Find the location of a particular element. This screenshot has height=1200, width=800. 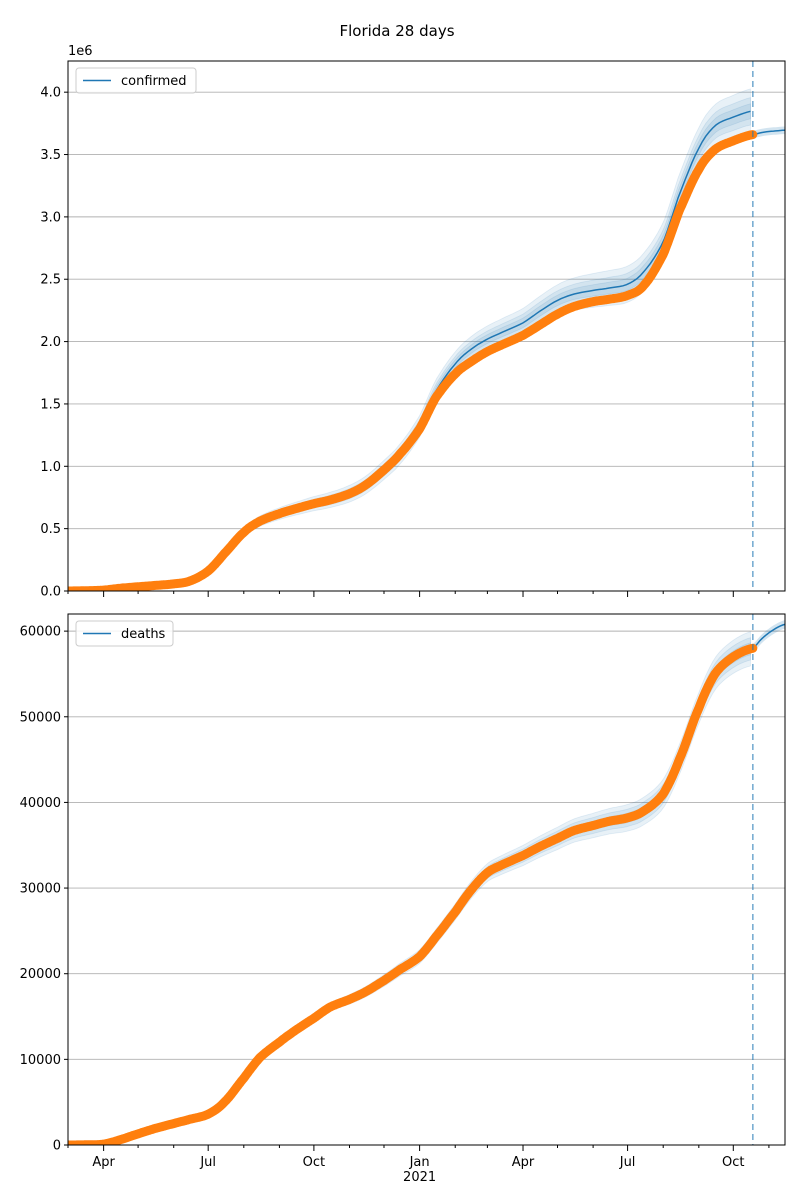

y-tick-label: 10000 is located at coordinates (40, 1060).